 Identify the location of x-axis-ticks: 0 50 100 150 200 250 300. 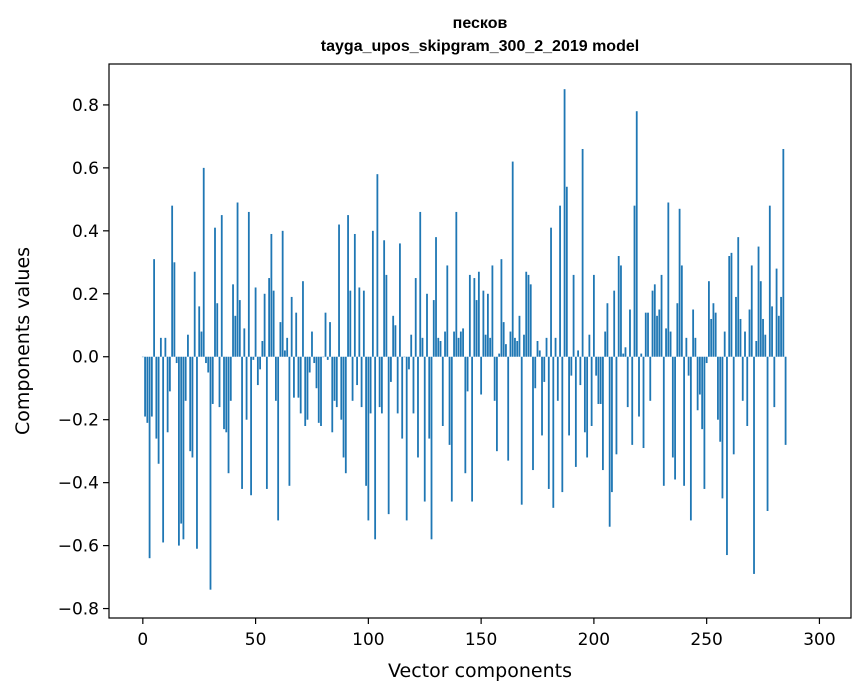
(486, 634).